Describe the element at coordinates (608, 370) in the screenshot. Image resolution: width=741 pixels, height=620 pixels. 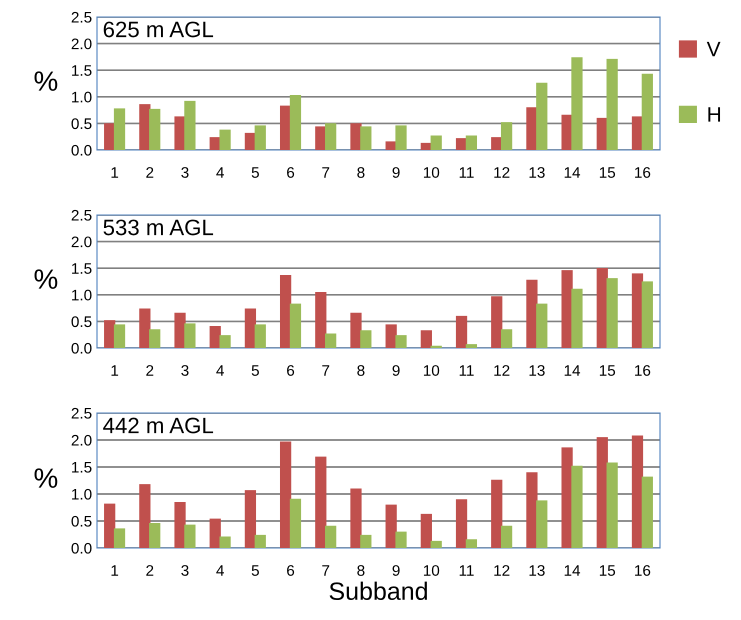
I see `x-tick-label: 15` at that location.